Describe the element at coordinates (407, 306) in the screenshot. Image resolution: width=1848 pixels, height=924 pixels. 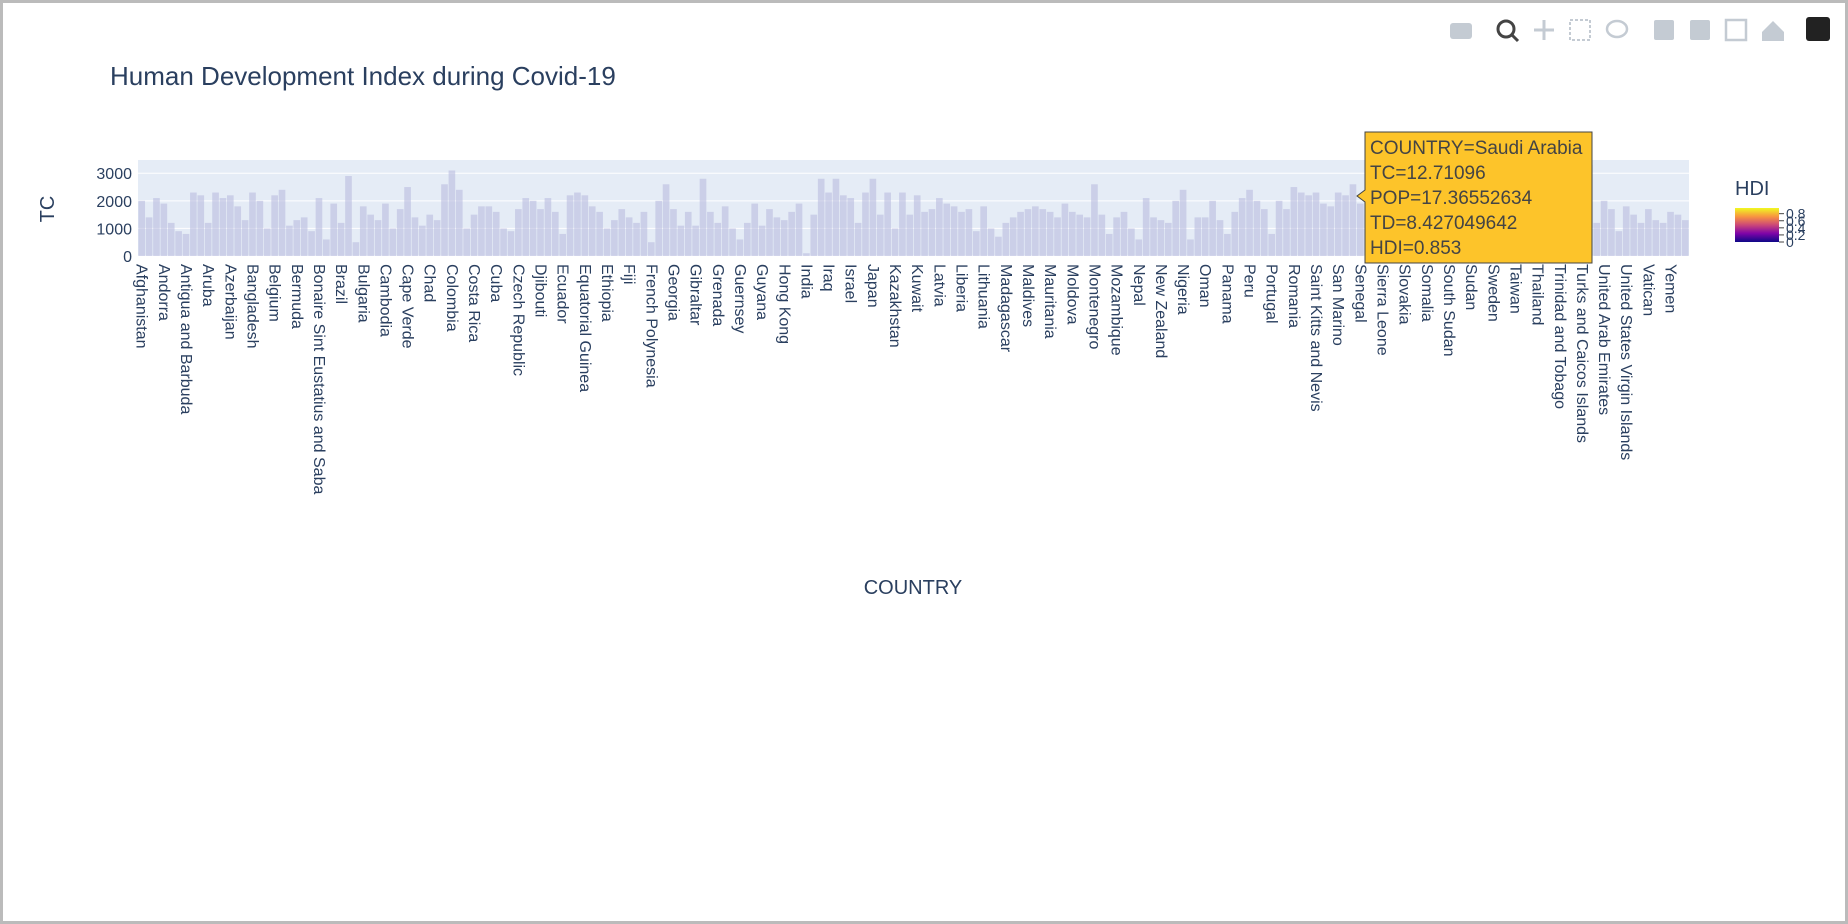
I see `x-tick-label: Cape Verde` at that location.